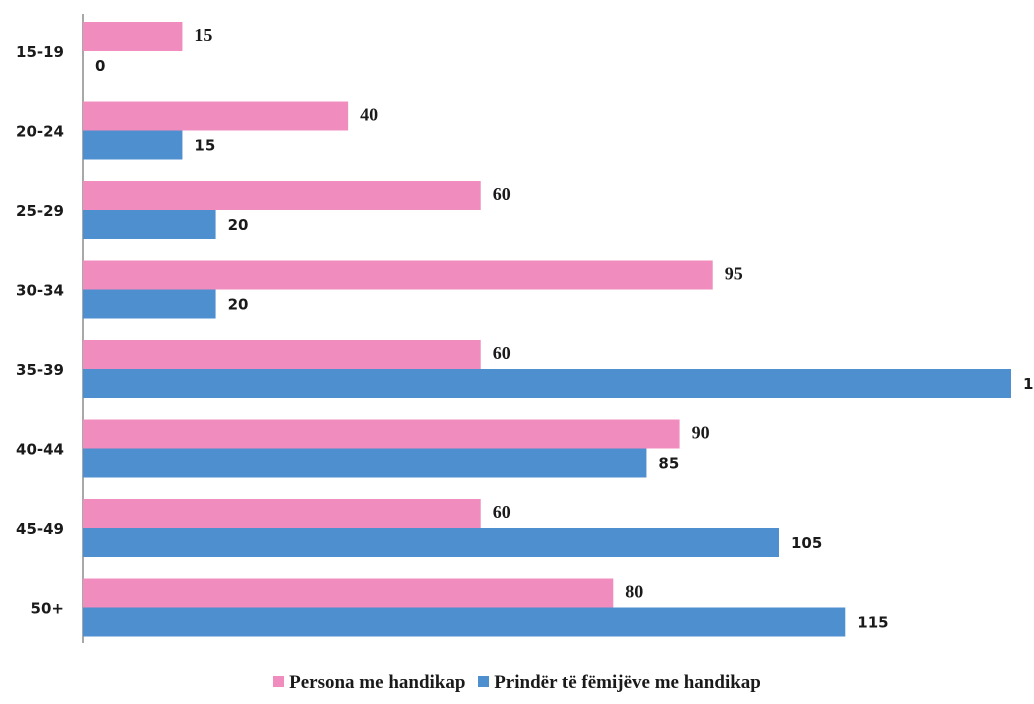 This screenshot has height=704, width=1034. Describe the element at coordinates (40, 370) in the screenshot. I see `category-label: 35-39` at that location.